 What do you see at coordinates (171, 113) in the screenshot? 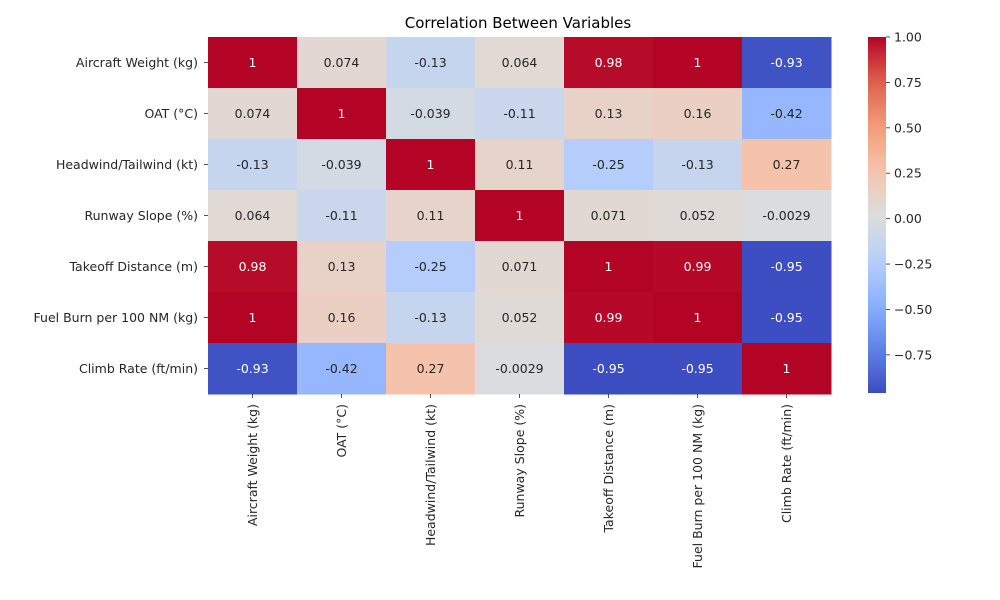
I see `y-tick-label: OAT (°C)` at bounding box center [171, 113].